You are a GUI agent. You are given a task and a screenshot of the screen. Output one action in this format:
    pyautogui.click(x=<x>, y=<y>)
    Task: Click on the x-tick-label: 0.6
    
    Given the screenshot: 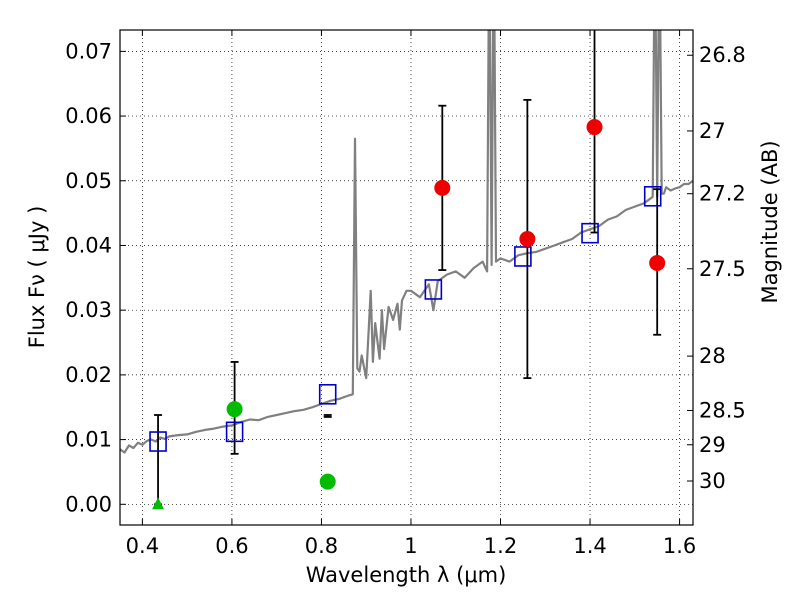 What is the action you would take?
    pyautogui.click(x=231, y=546)
    